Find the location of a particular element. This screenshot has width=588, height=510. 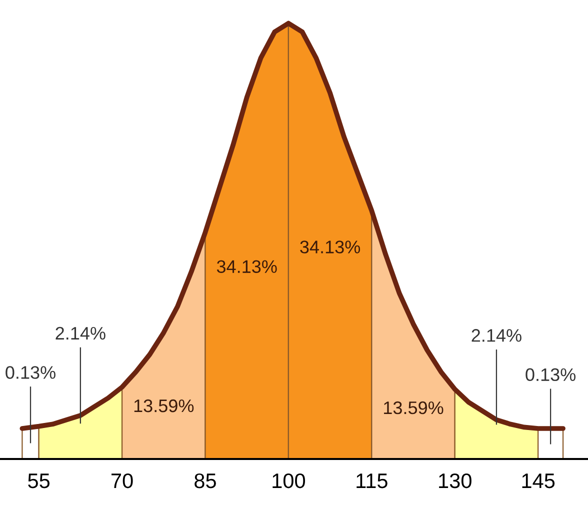

x-tick-label: 115 is located at coordinates (372, 481).